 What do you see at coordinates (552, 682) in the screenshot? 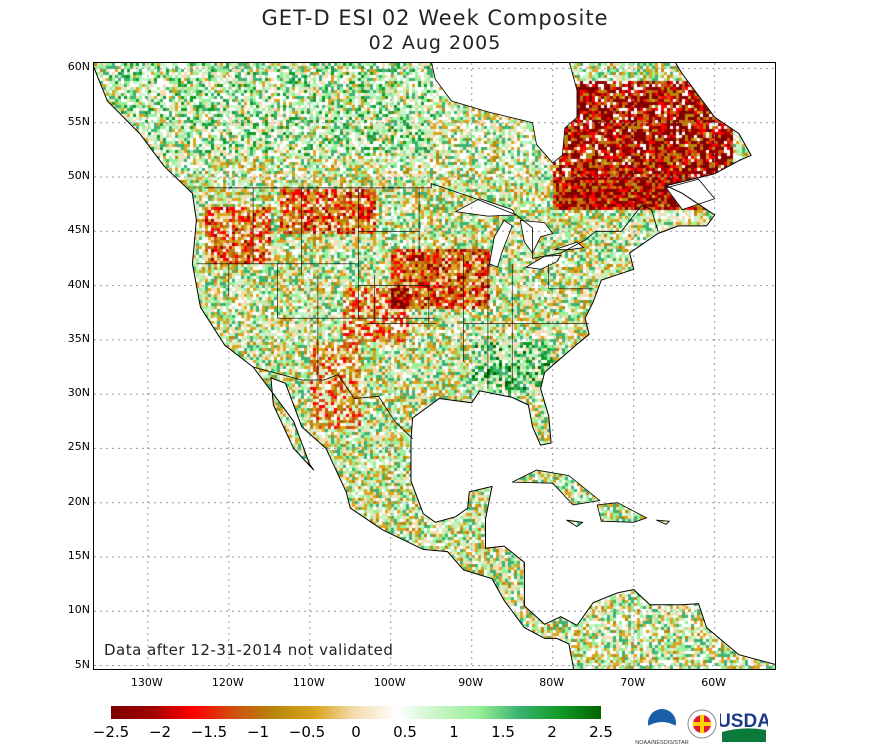
I see `lon-label: 80W` at bounding box center [552, 682].